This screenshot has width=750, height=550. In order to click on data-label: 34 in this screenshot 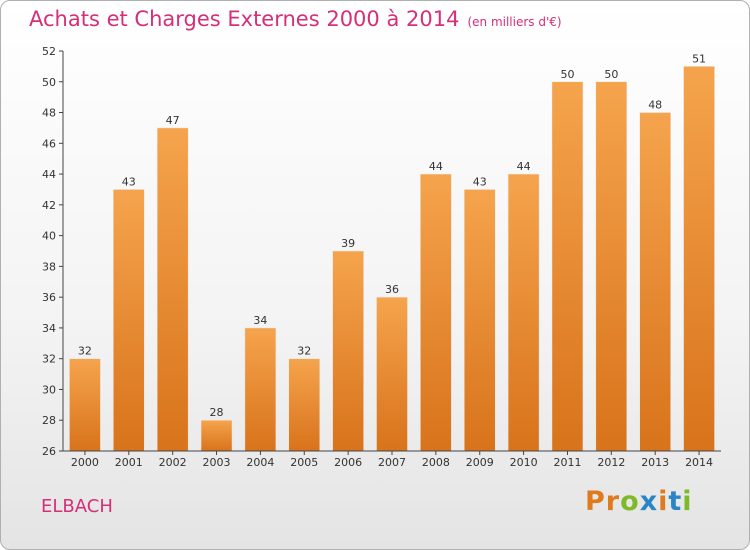, I will do `click(260, 320)`.